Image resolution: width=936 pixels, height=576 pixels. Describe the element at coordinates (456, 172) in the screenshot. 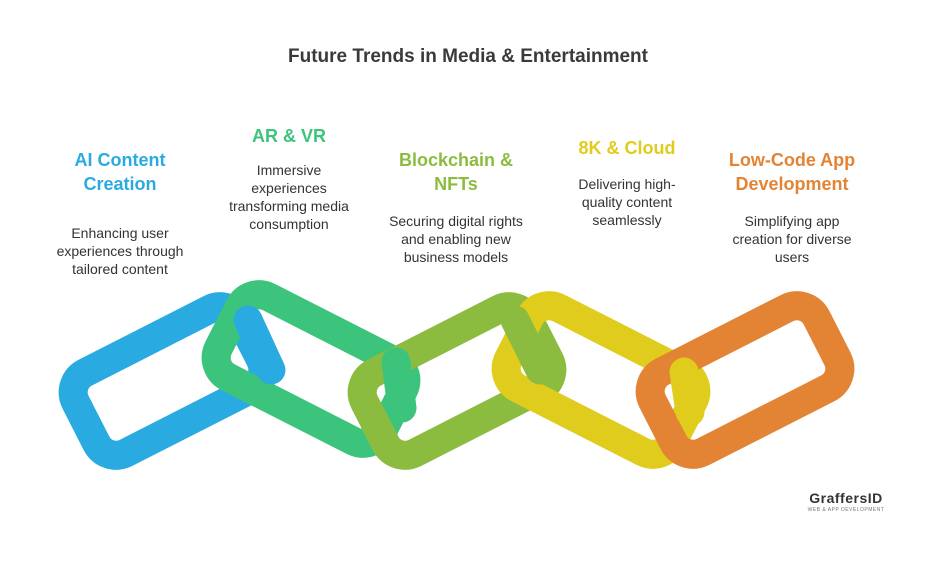

I see `trend-title: Blockchain & NFTs` at that location.